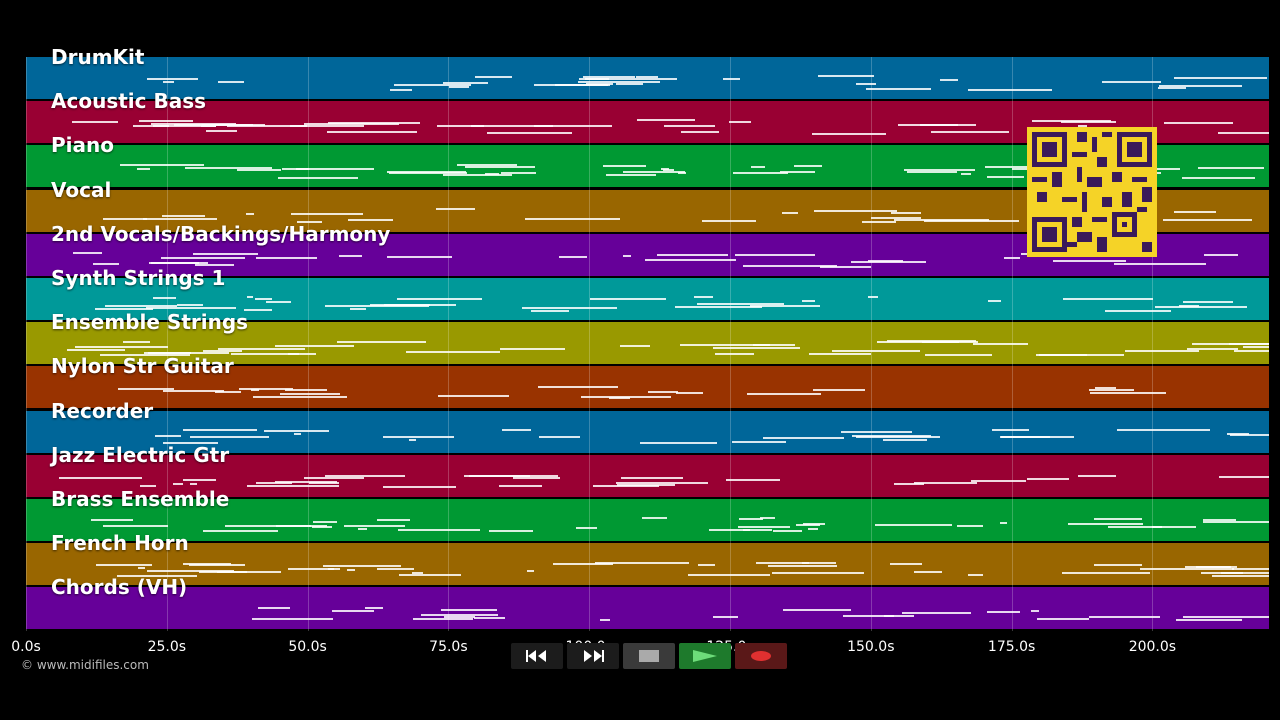 This screenshot has height=720, width=1280. Describe the element at coordinates (1092, 192) in the screenshot. I see `qr-code` at that location.